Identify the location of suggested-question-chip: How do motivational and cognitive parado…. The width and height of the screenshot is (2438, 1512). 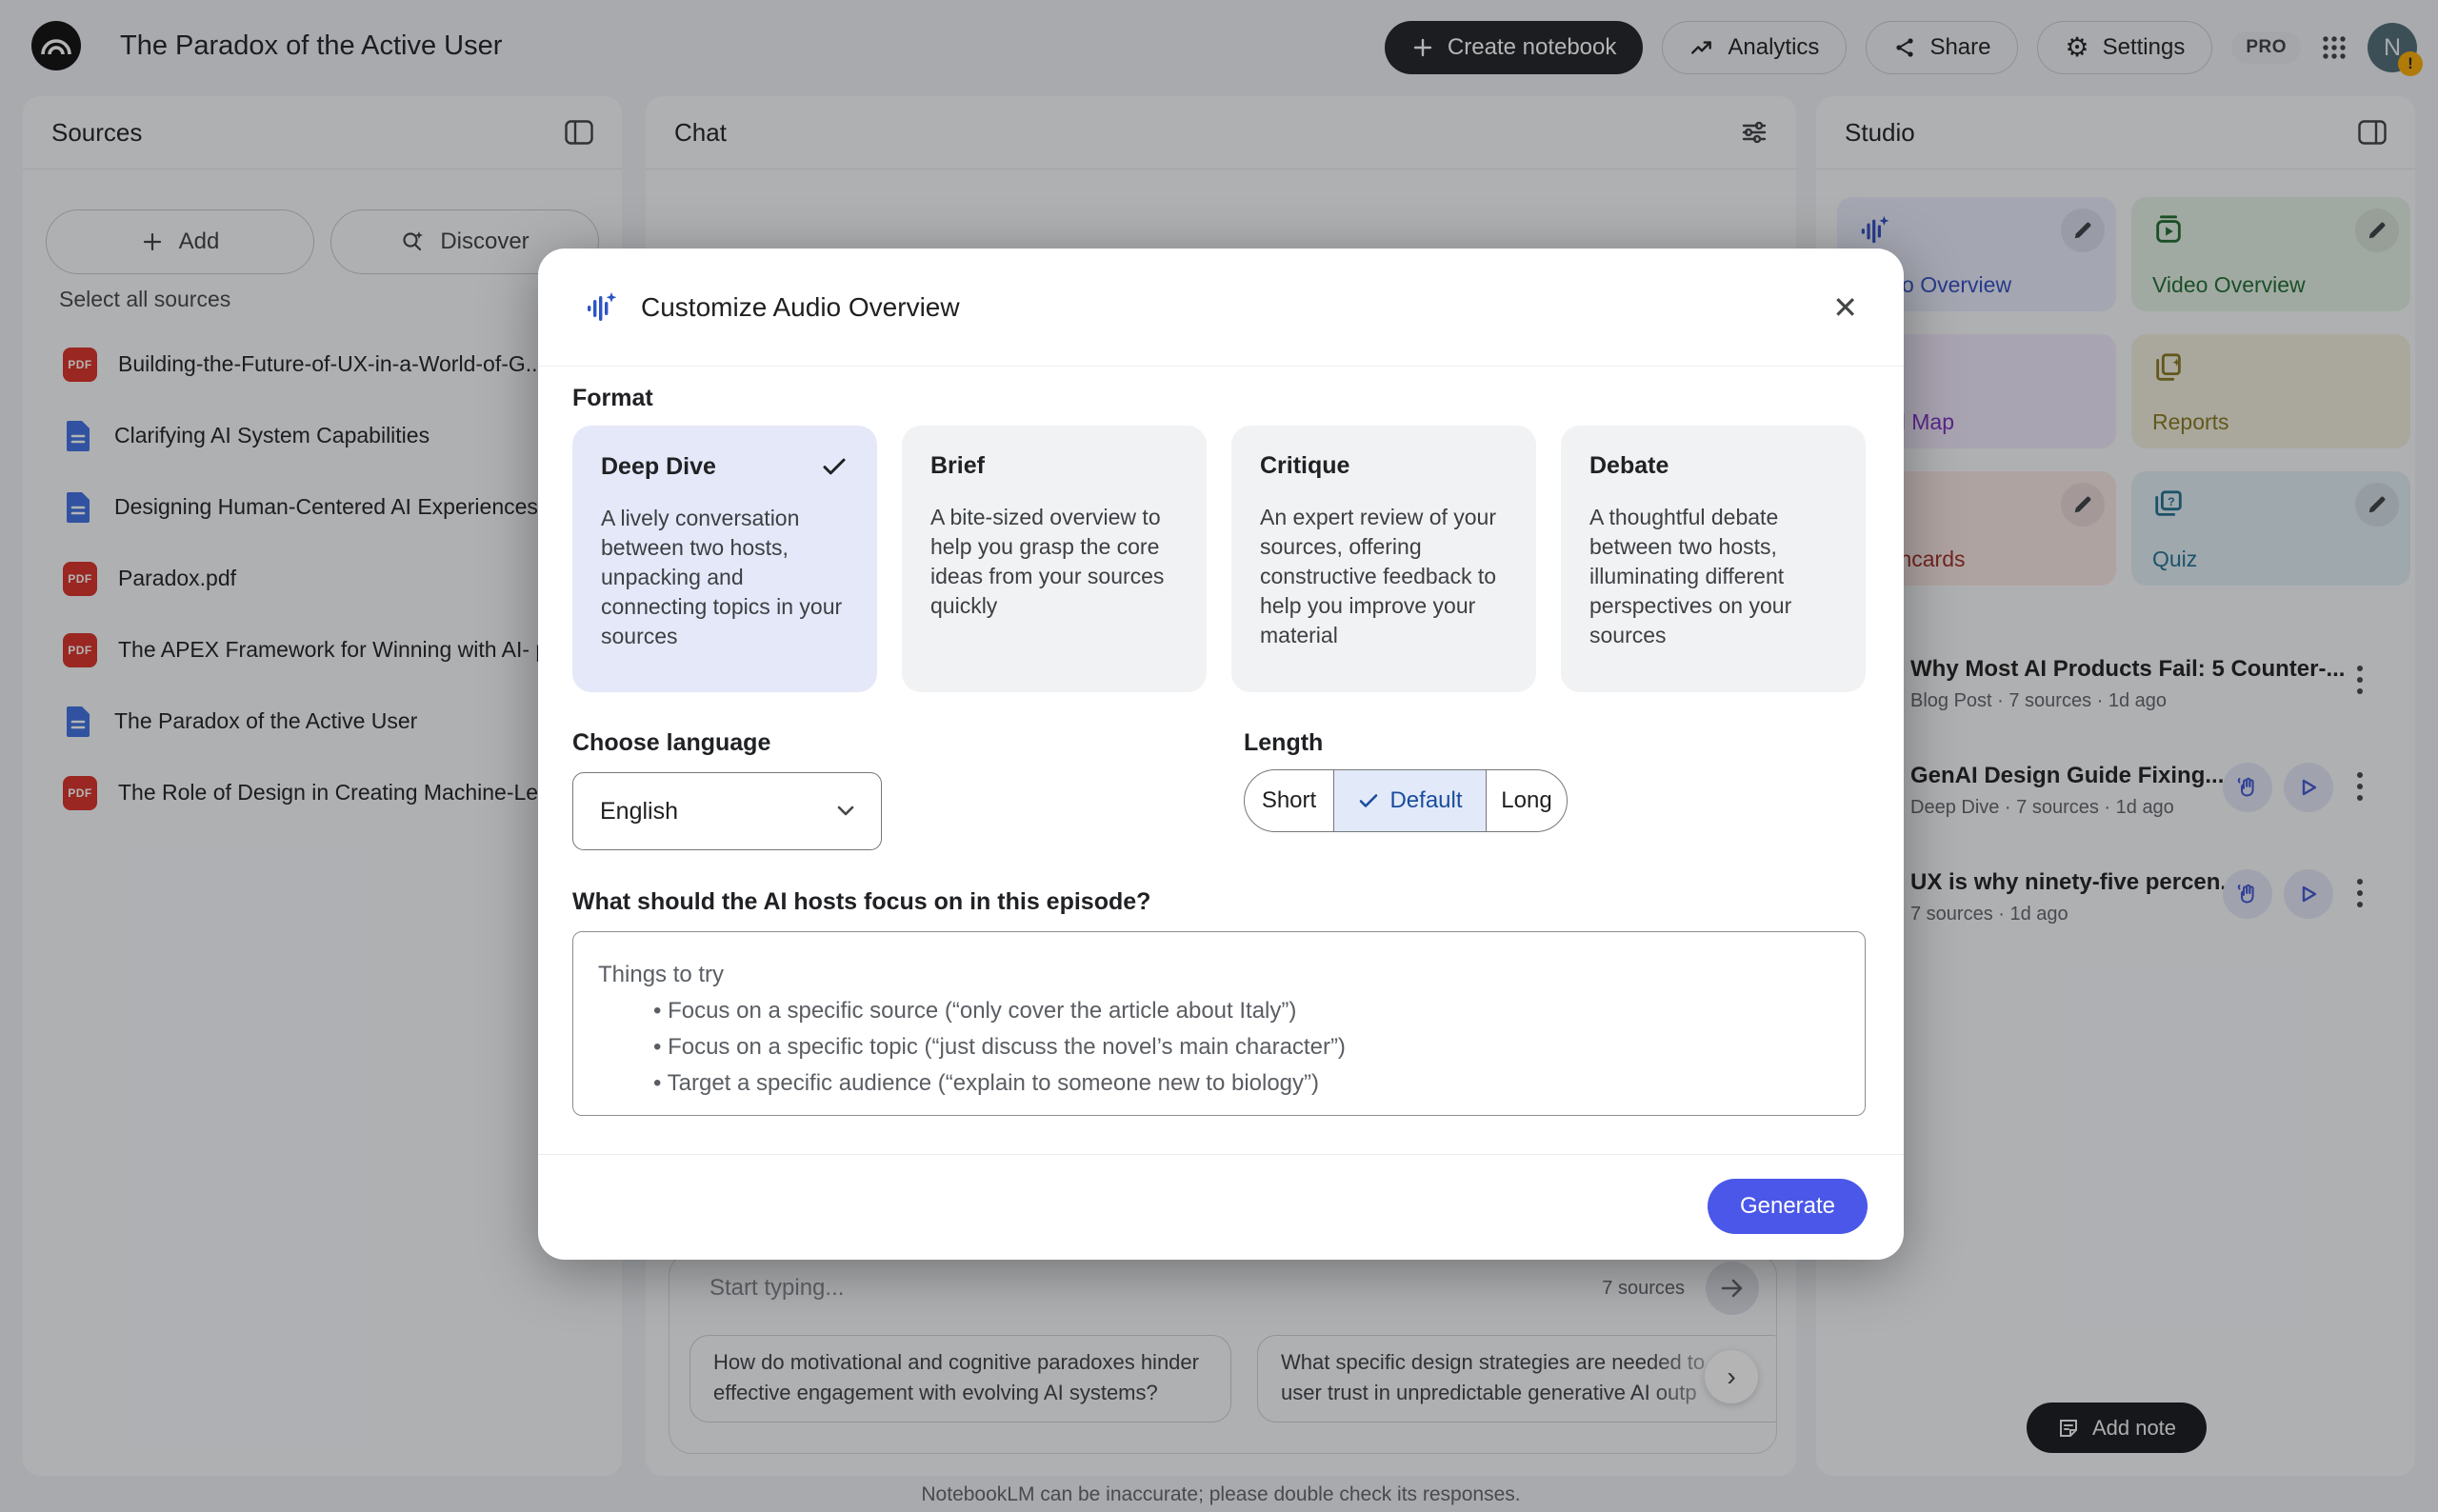
(960, 1378).